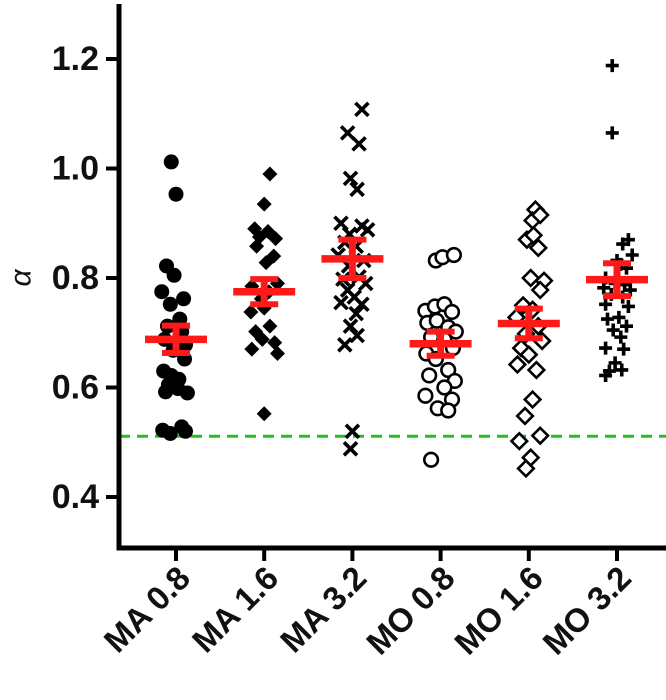 The image size is (666, 700). What do you see at coordinates (498, 610) in the screenshot?
I see `x-tick-label: MO 1.6` at bounding box center [498, 610].